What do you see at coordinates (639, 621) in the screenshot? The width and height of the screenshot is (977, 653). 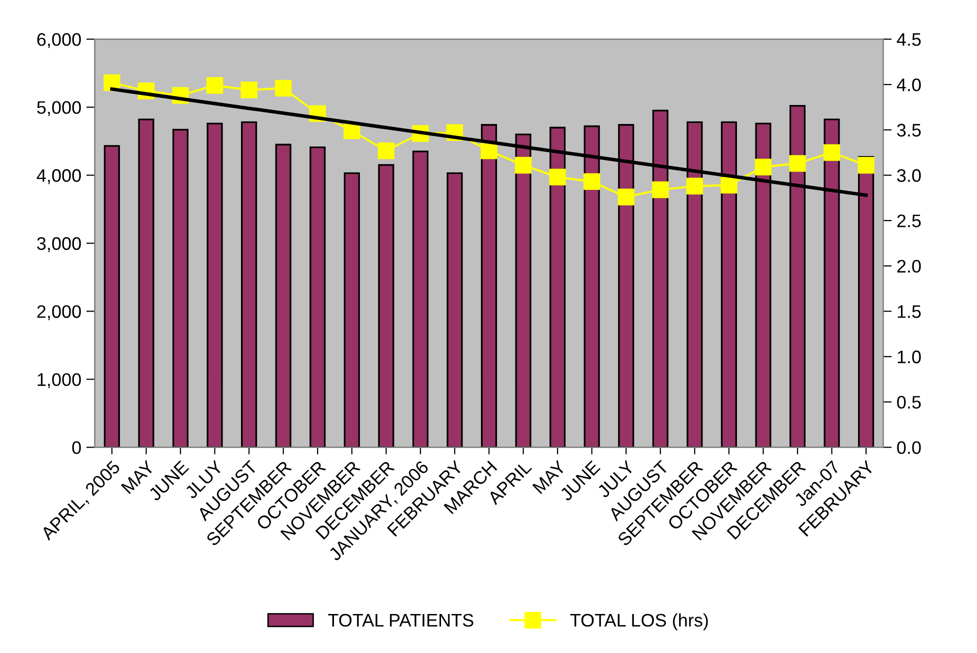 I see `legend-label: TOTAL LOS (hrs)` at bounding box center [639, 621].